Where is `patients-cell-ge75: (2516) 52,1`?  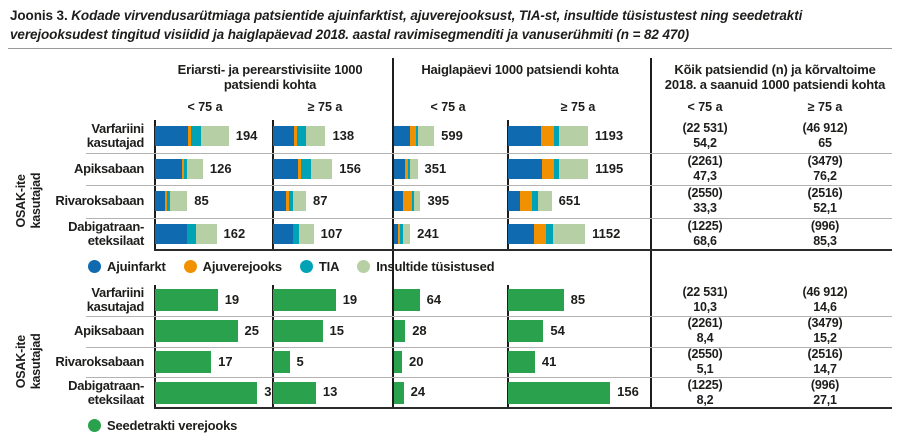
patients-cell-ge75: (2516) 52,1 is located at coordinates (825, 201).